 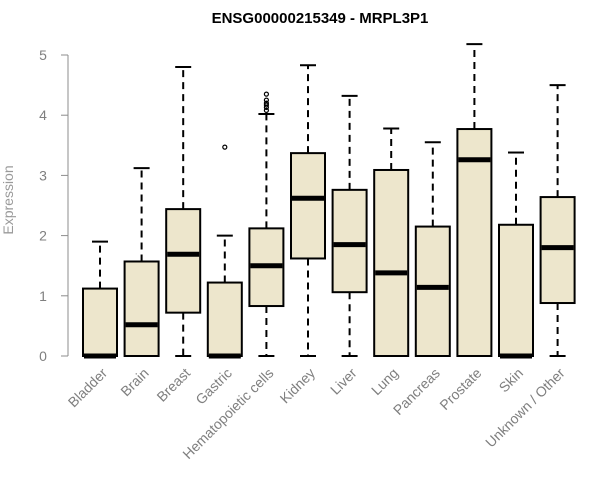 I want to click on y-tick-label: 5, so click(x=43, y=55).